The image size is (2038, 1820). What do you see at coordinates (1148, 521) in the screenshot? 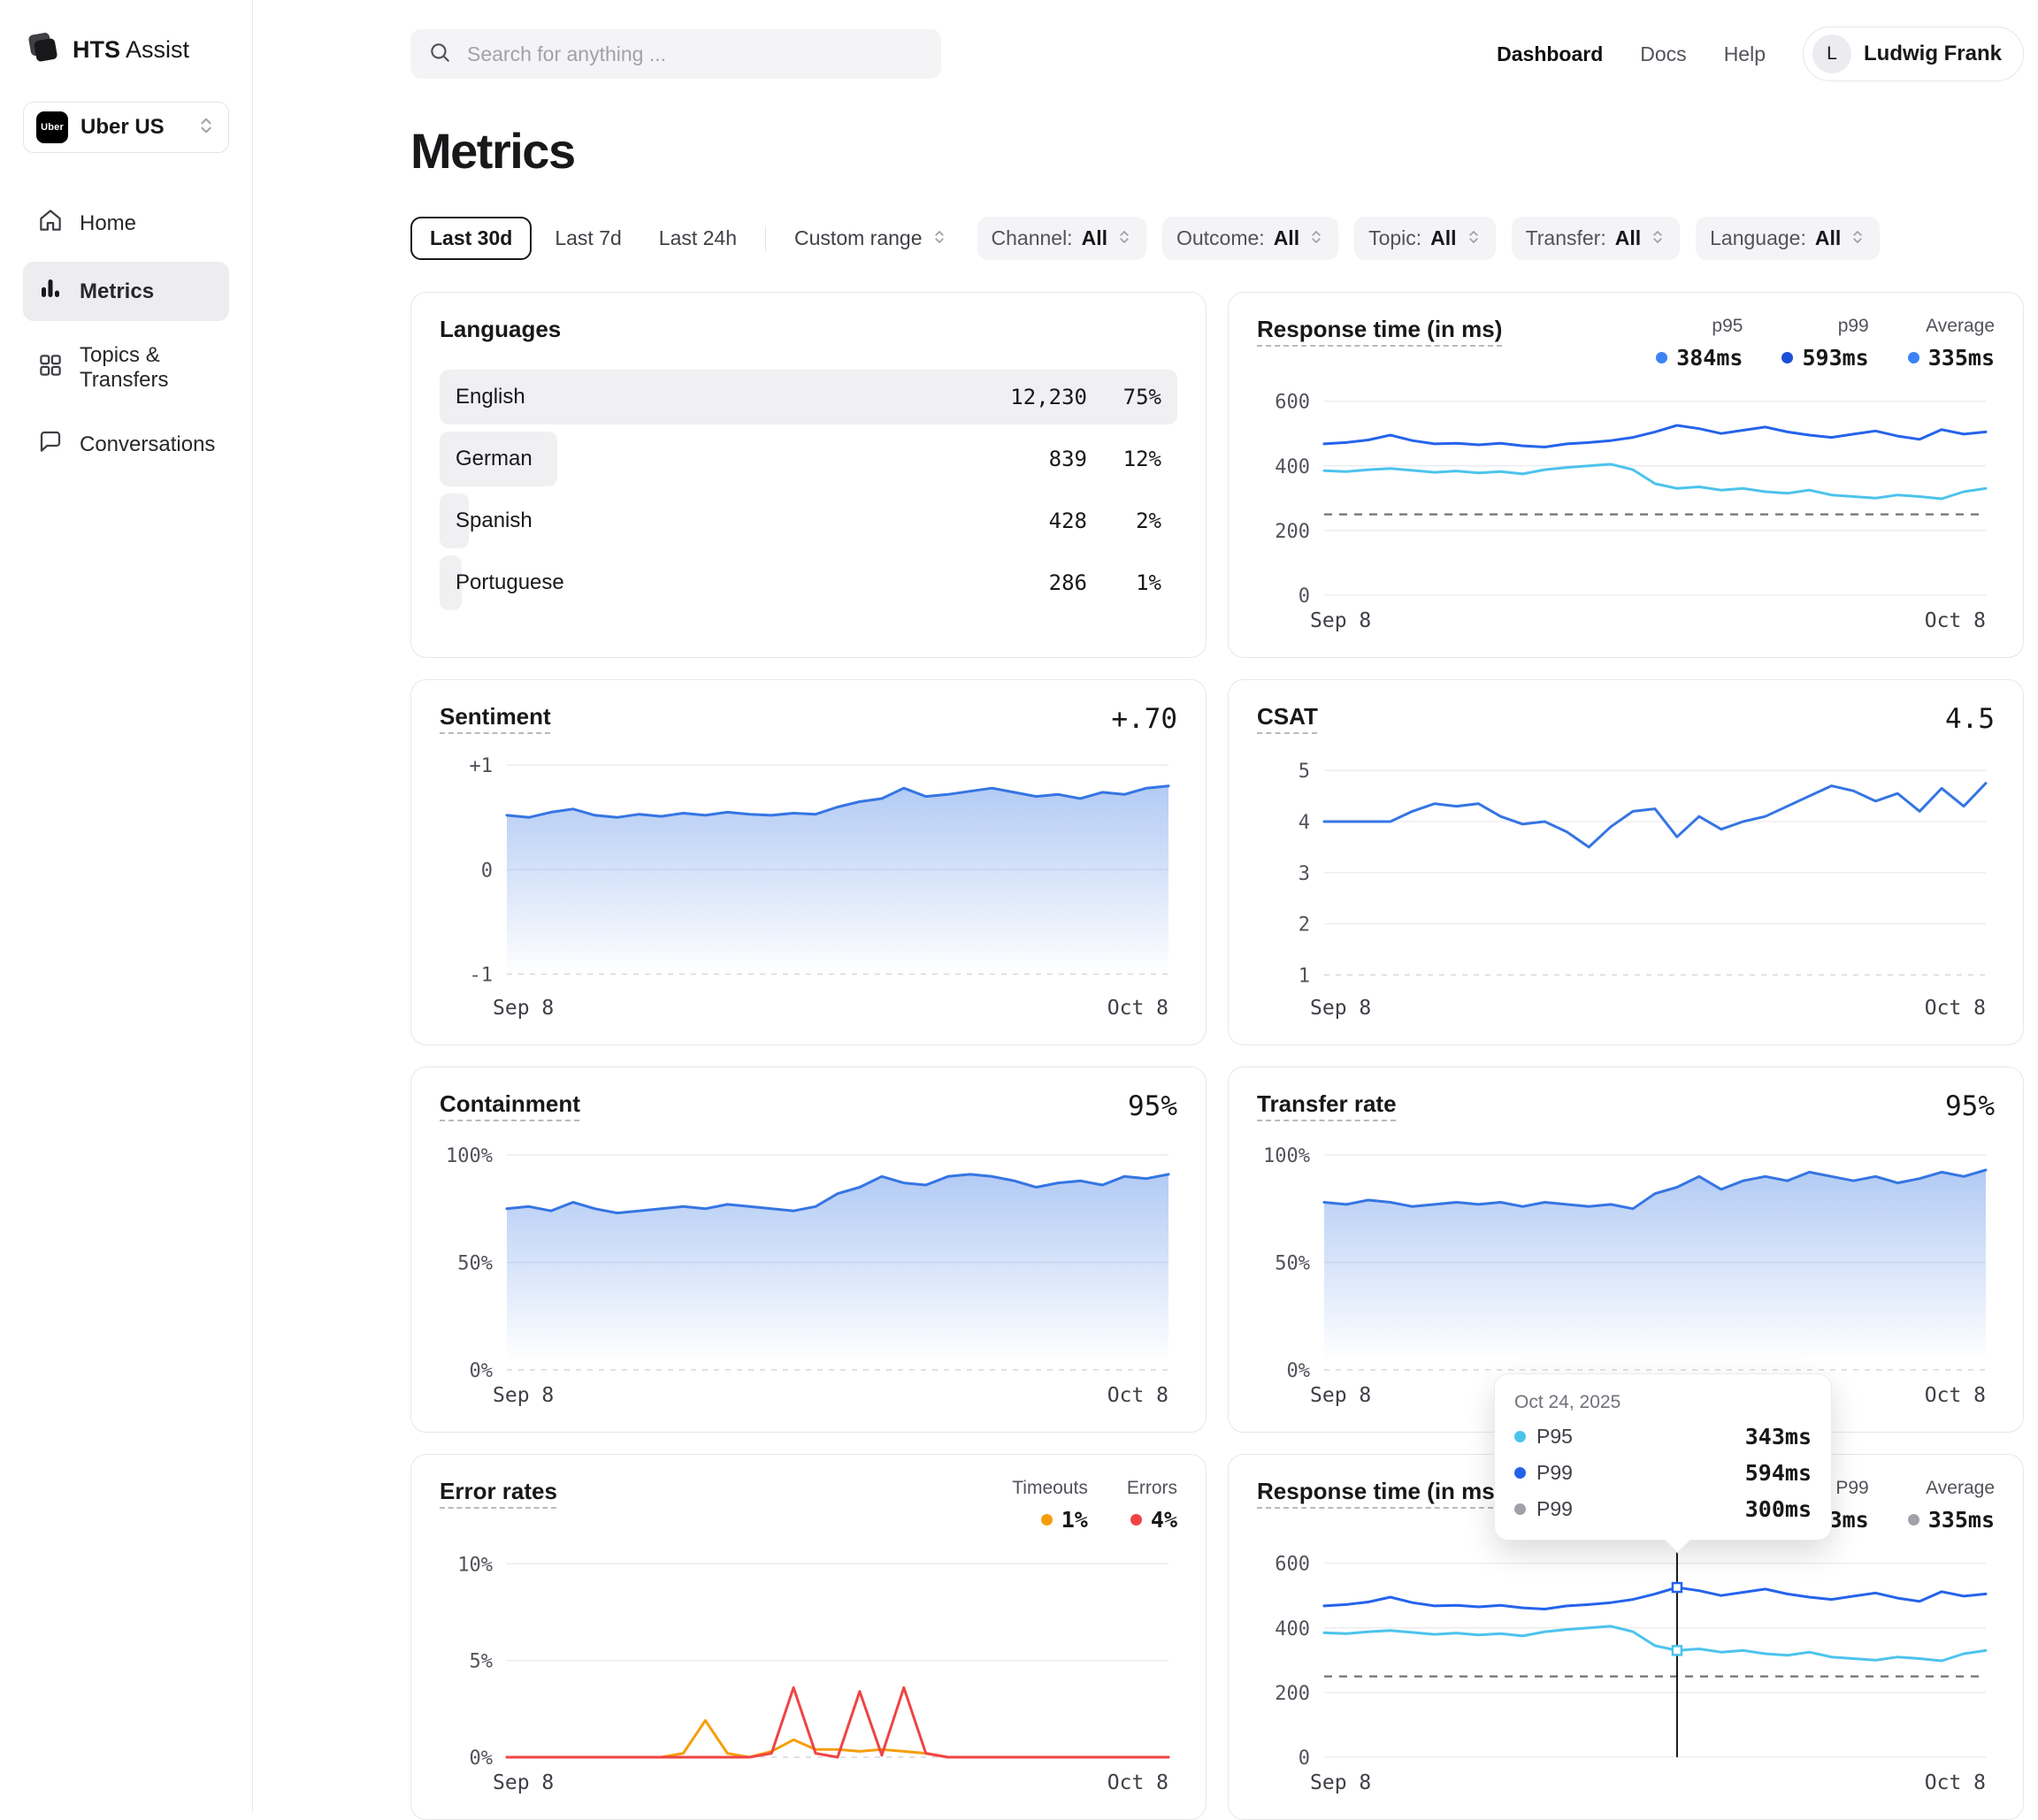
I see `language-percent: 2%` at bounding box center [1148, 521].